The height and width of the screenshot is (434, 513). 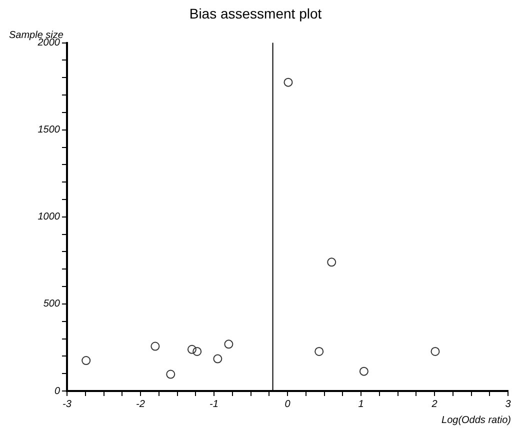 What do you see at coordinates (49, 130) in the screenshot?
I see `y-tick-label: 1500` at bounding box center [49, 130].